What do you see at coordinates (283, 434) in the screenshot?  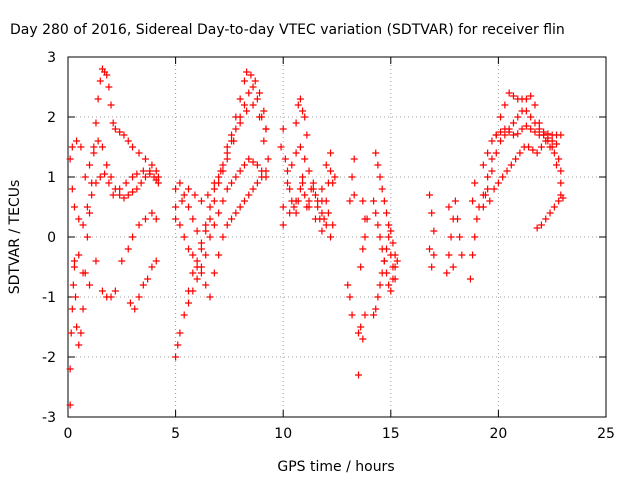 I see `x-tick-label: 10` at bounding box center [283, 434].